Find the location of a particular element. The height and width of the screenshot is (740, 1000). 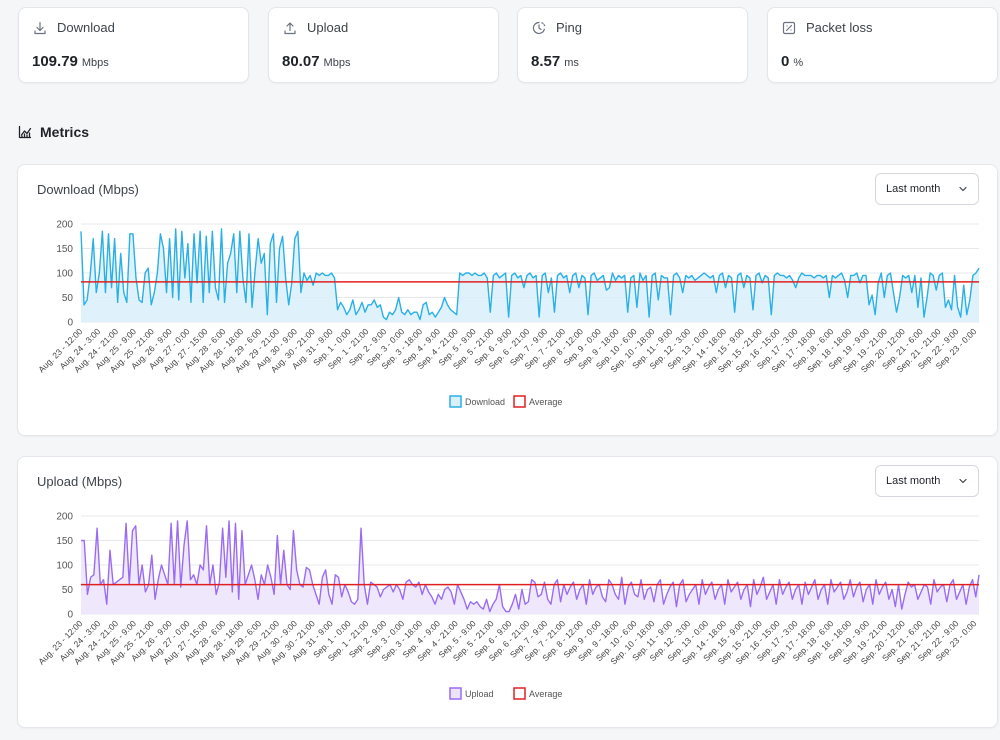

stat-header-packet-loss: Packet loss is located at coordinates (827, 27).